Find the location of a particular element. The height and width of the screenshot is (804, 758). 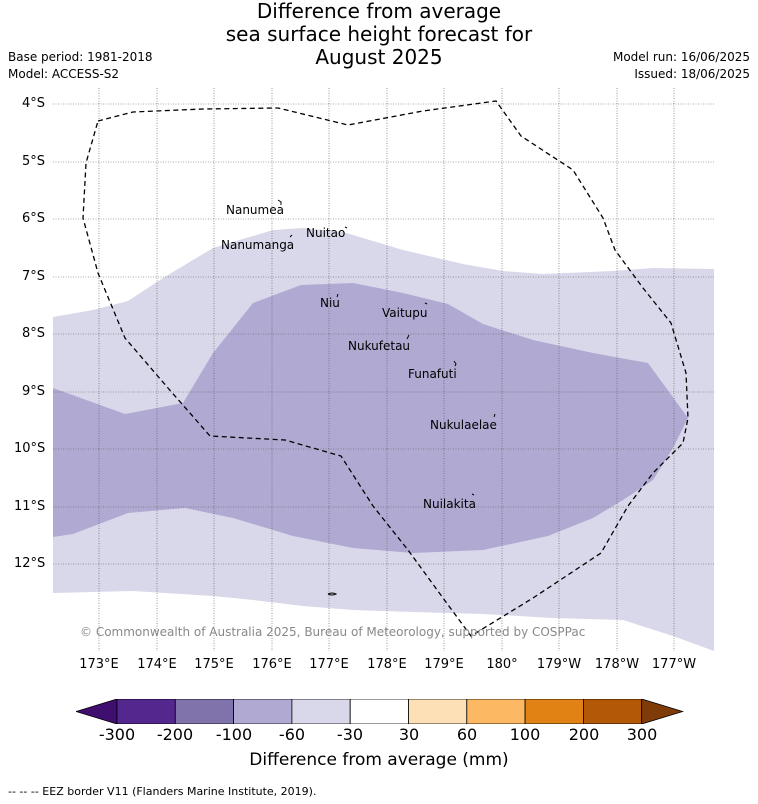

lon-label-176e: 176°E is located at coordinates (272, 664).